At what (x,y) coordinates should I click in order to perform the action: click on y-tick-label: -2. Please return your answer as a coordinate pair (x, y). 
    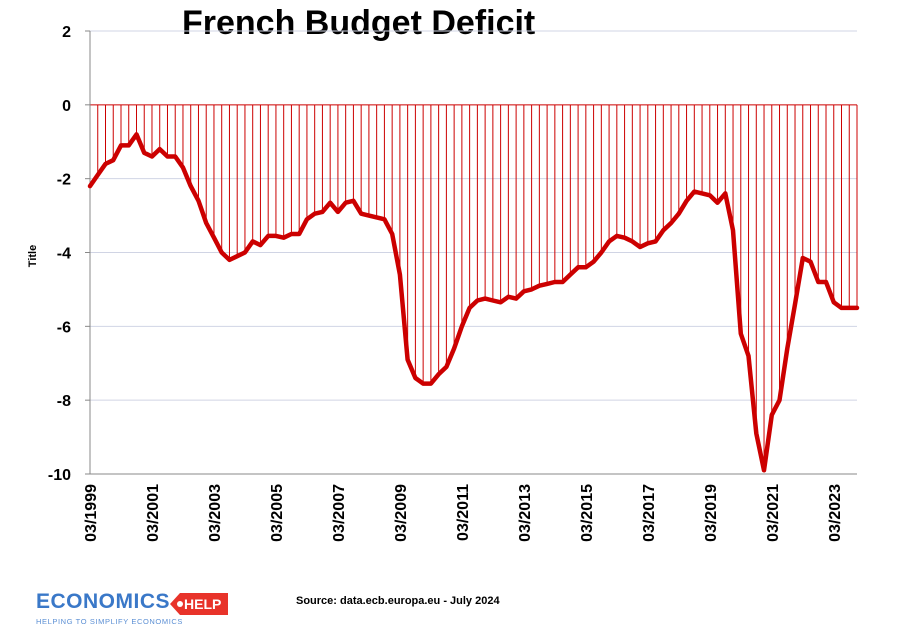
    Looking at the image, I should click on (64, 180).